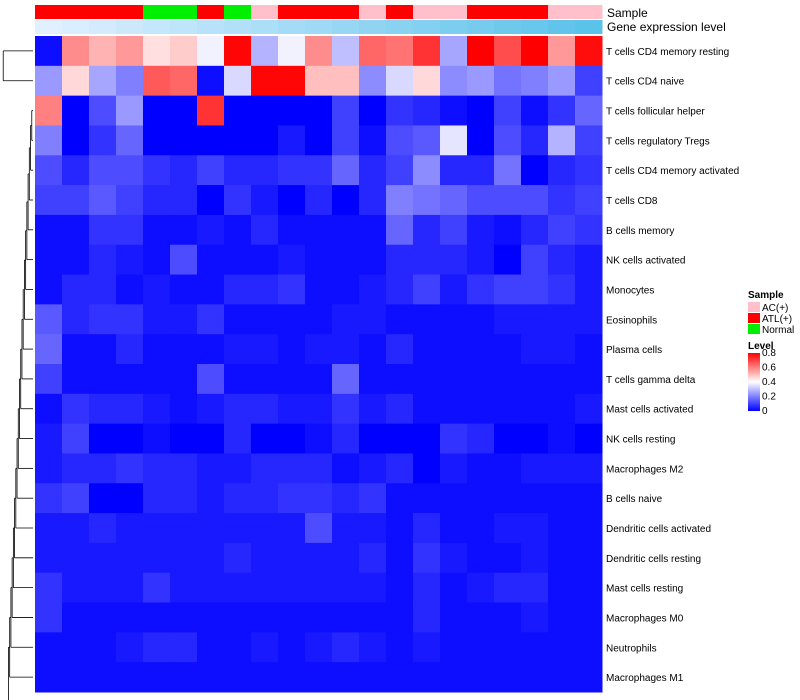  Describe the element at coordinates (645, 261) in the screenshot. I see `row-label: NK cells activated` at that location.